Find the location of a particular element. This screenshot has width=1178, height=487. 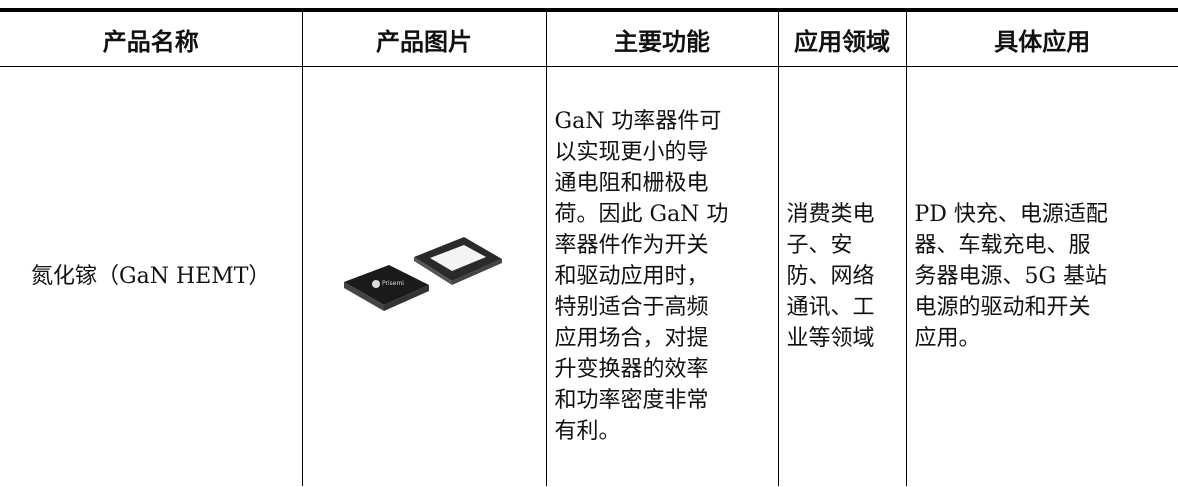

header-cell: 主要功能 is located at coordinates (661, 38).